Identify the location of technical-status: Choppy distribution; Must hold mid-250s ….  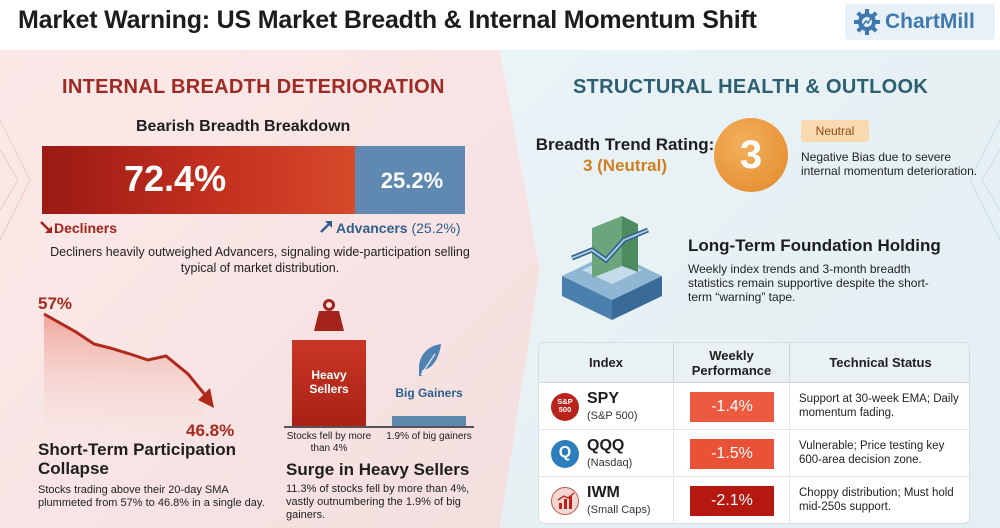
(876, 500).